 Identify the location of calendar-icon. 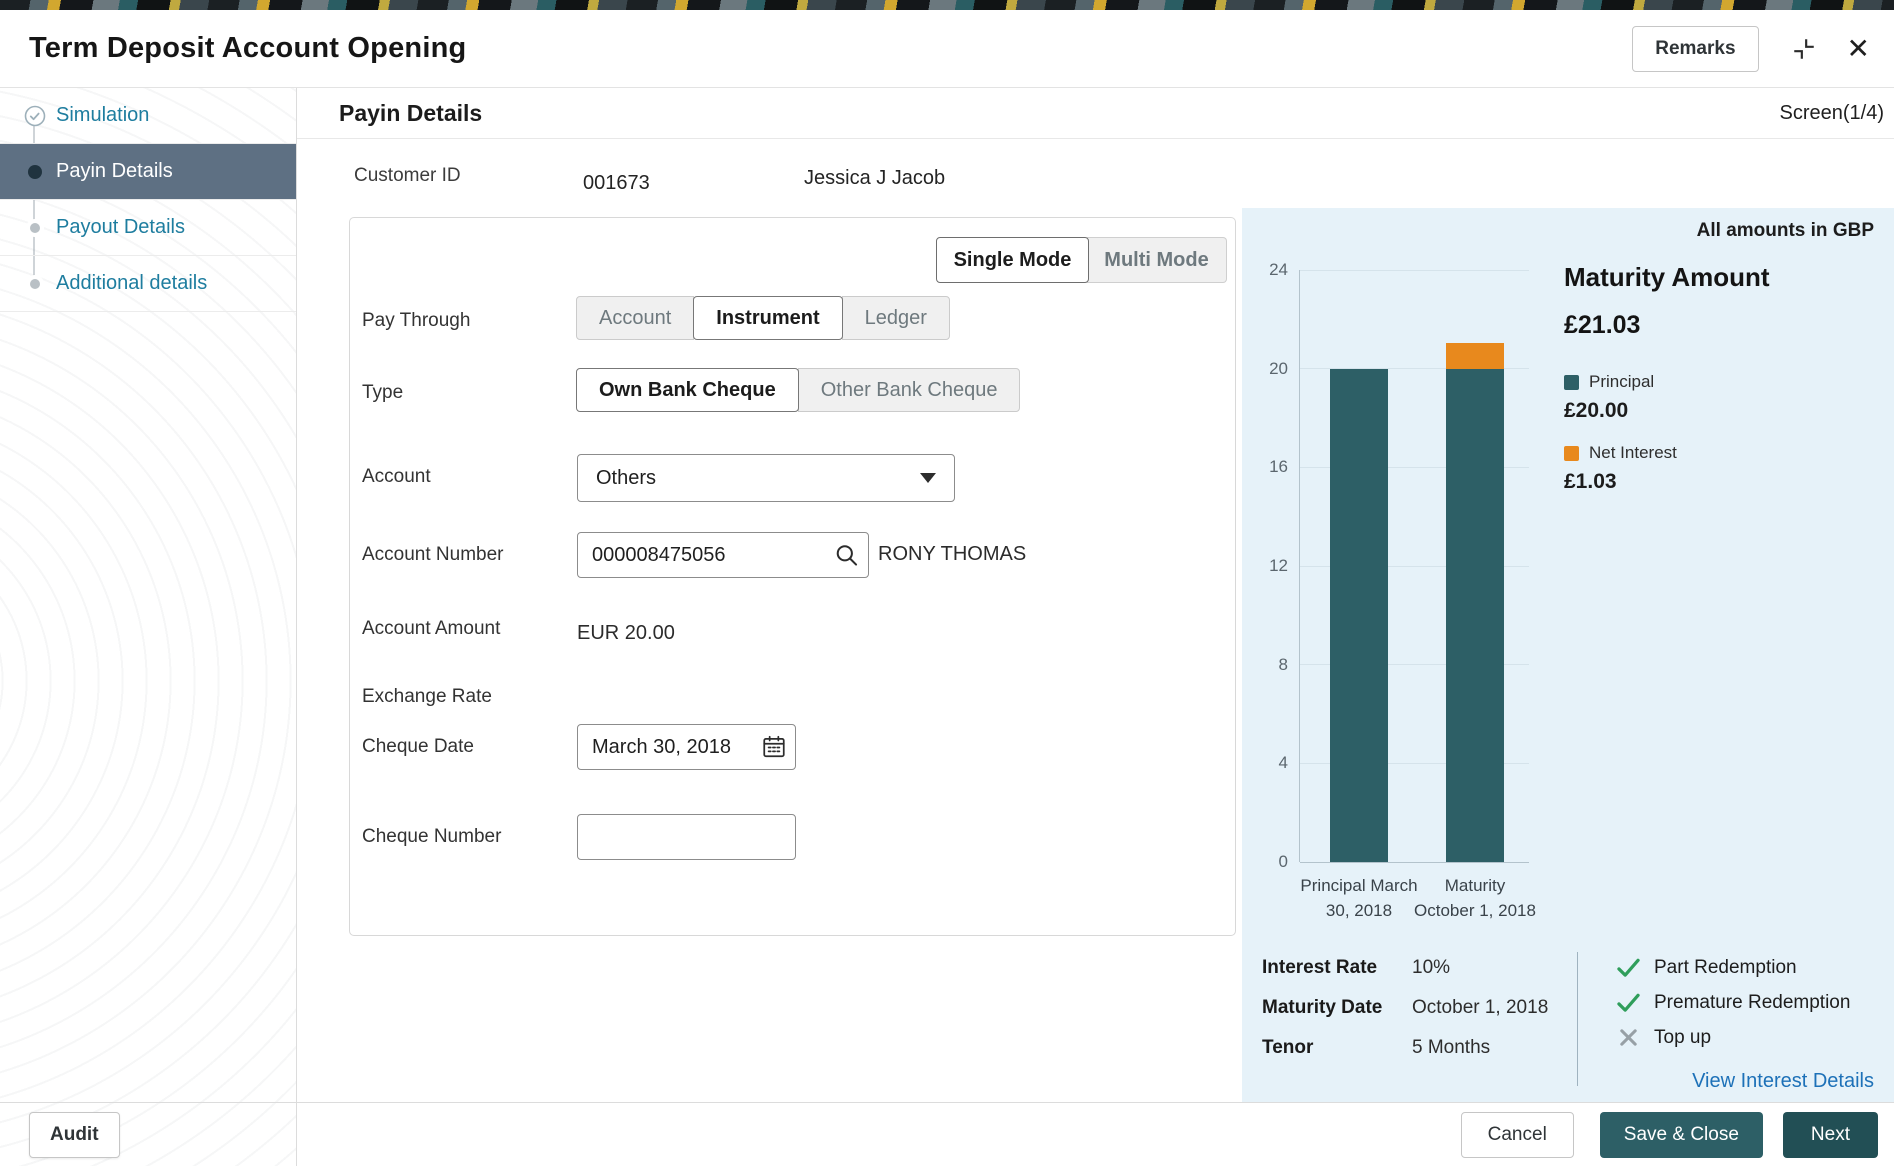
(774, 747).